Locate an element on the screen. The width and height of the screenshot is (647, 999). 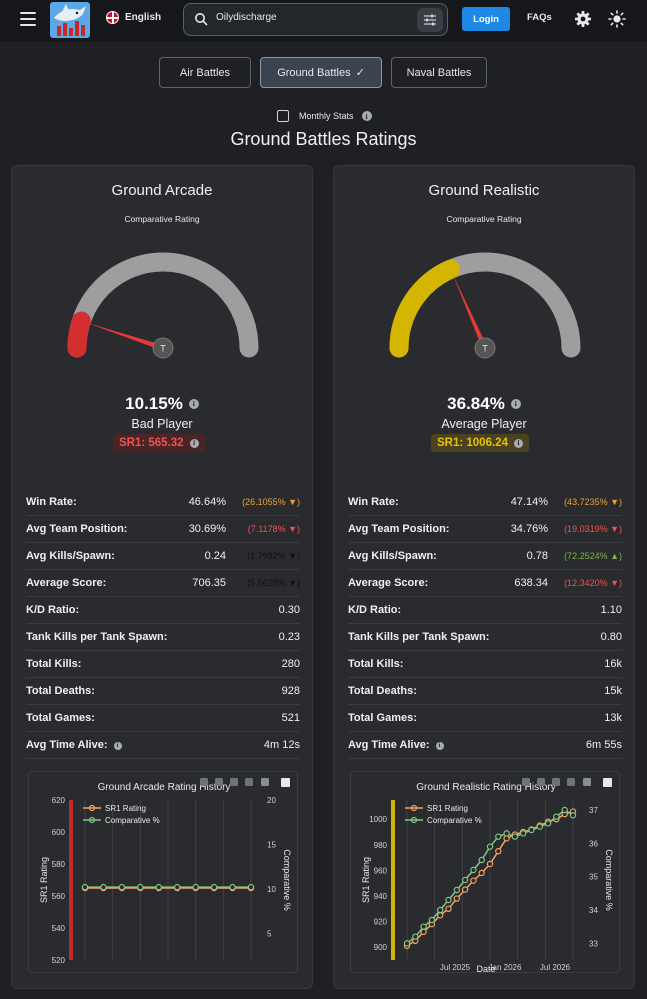
stat-value: 1.10 is located at coordinates (611, 610).